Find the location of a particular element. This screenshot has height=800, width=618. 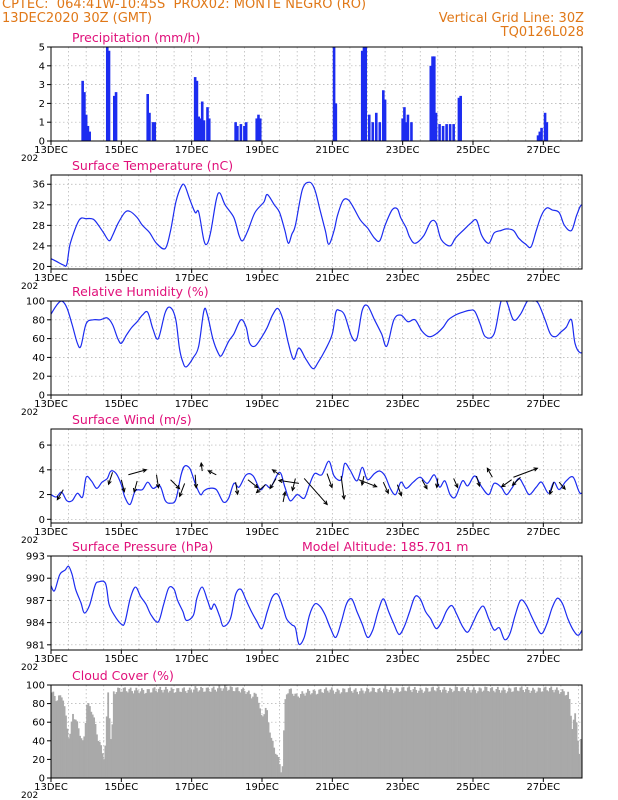

y-tick-label: 20 is located at coordinates (38, 377).